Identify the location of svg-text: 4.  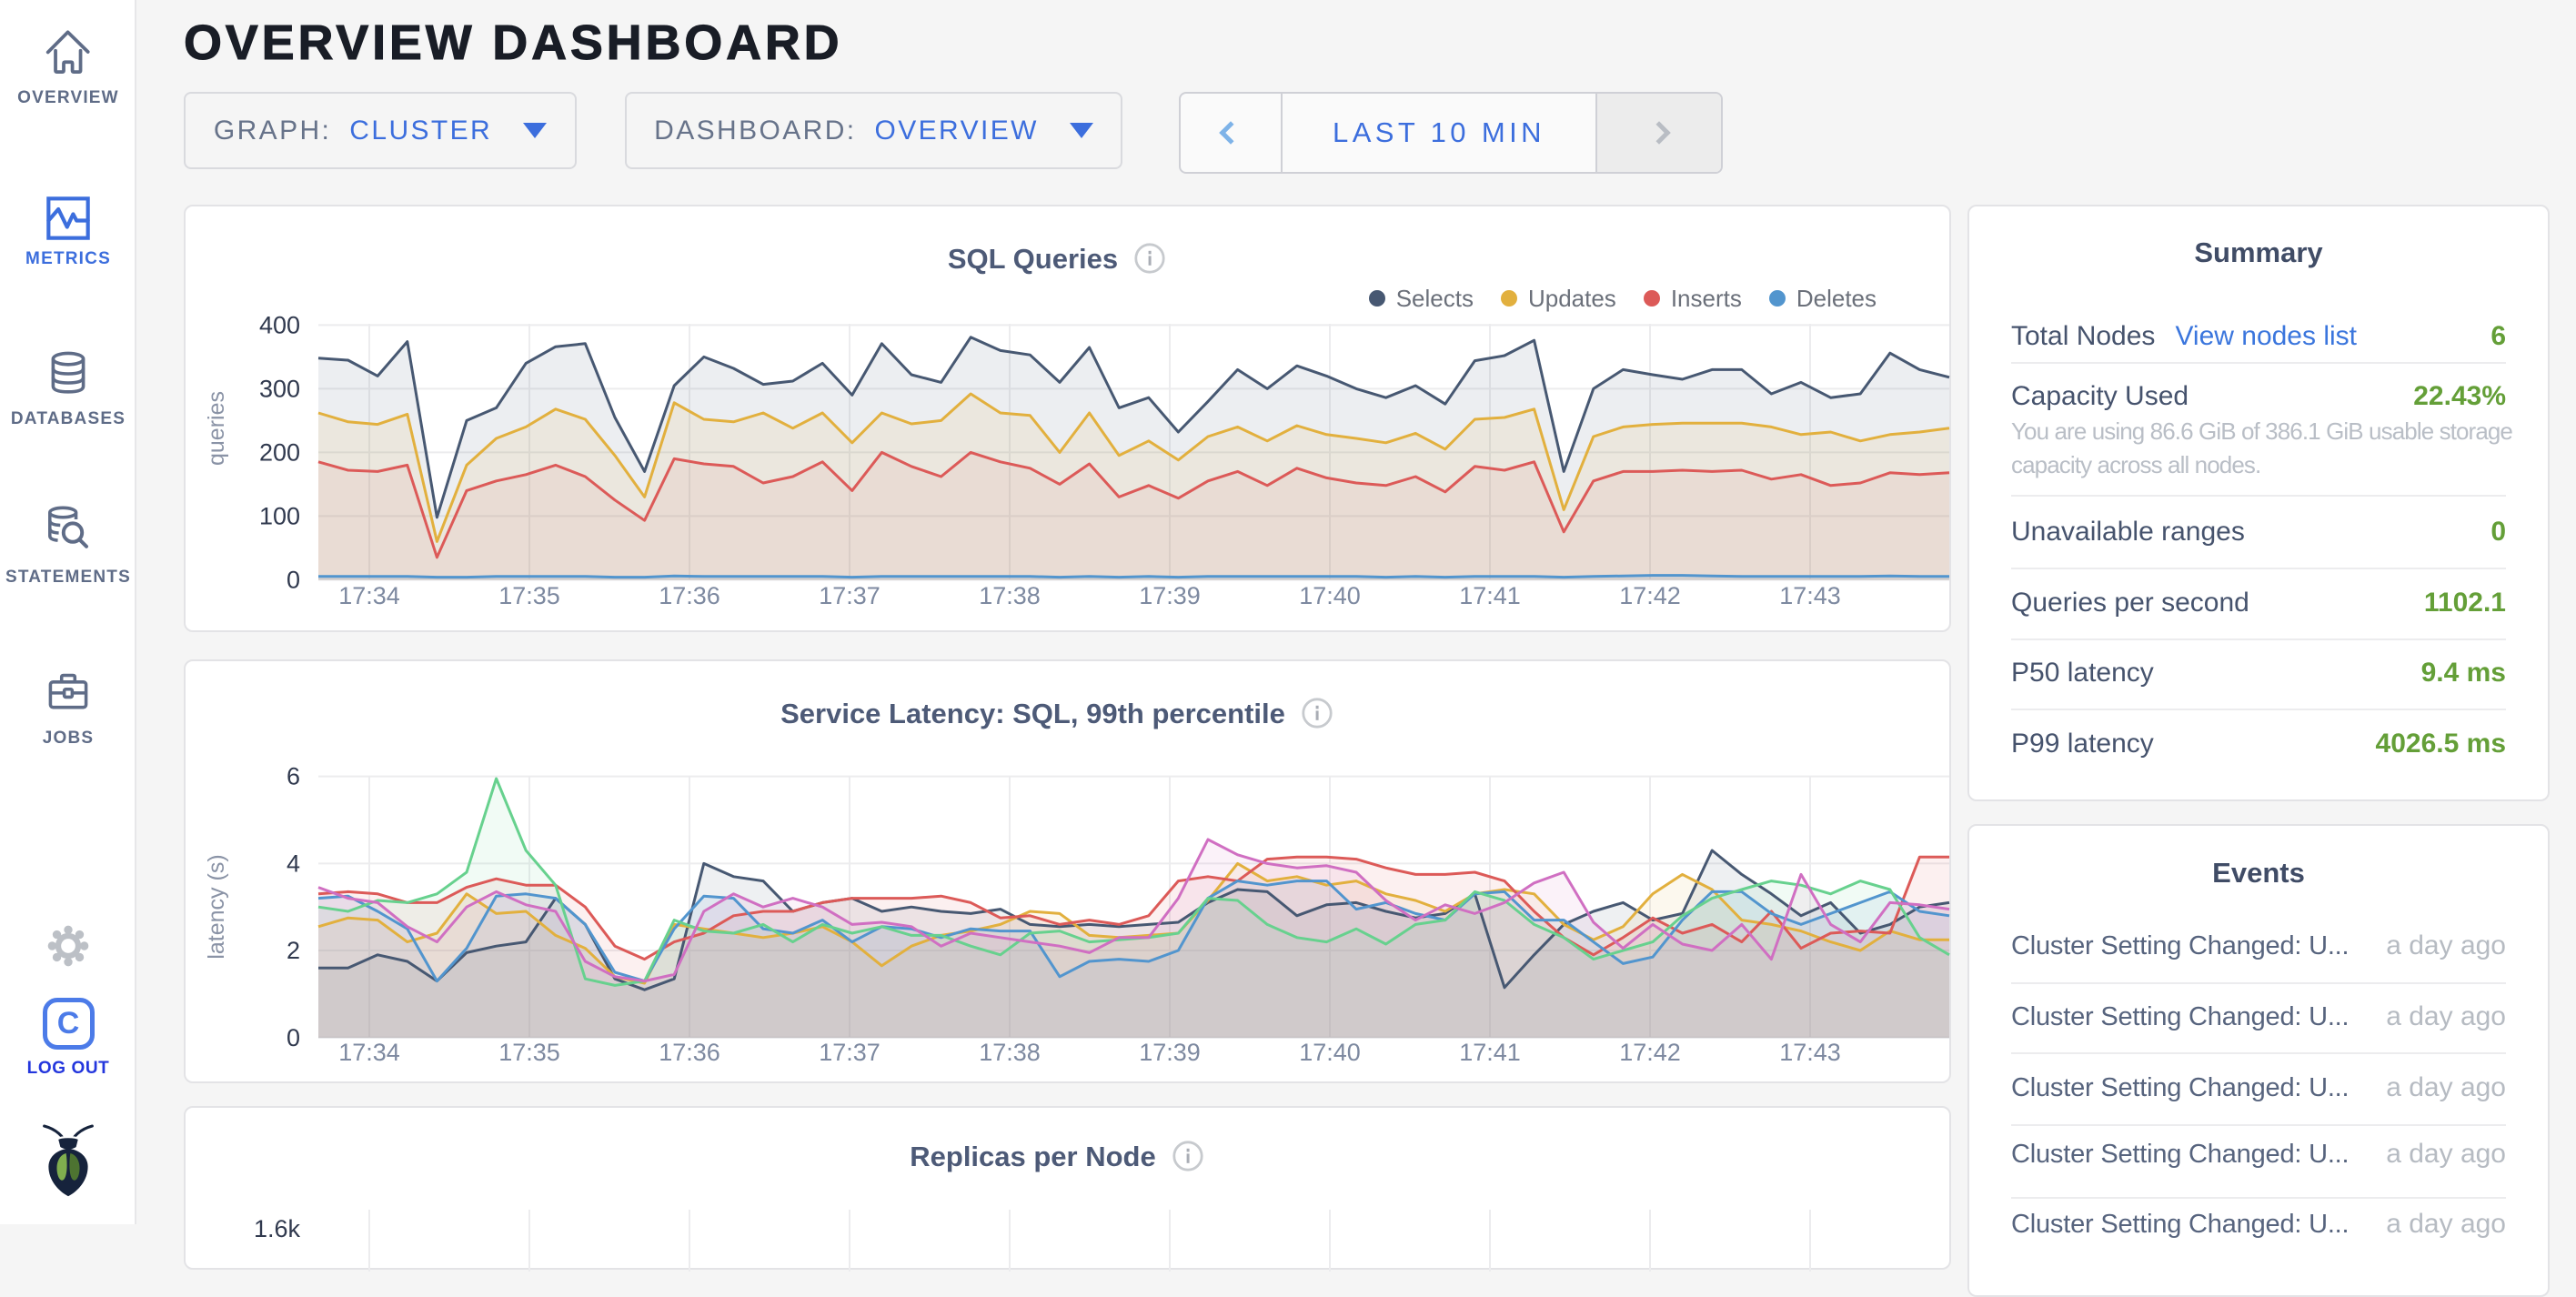
(293, 863).